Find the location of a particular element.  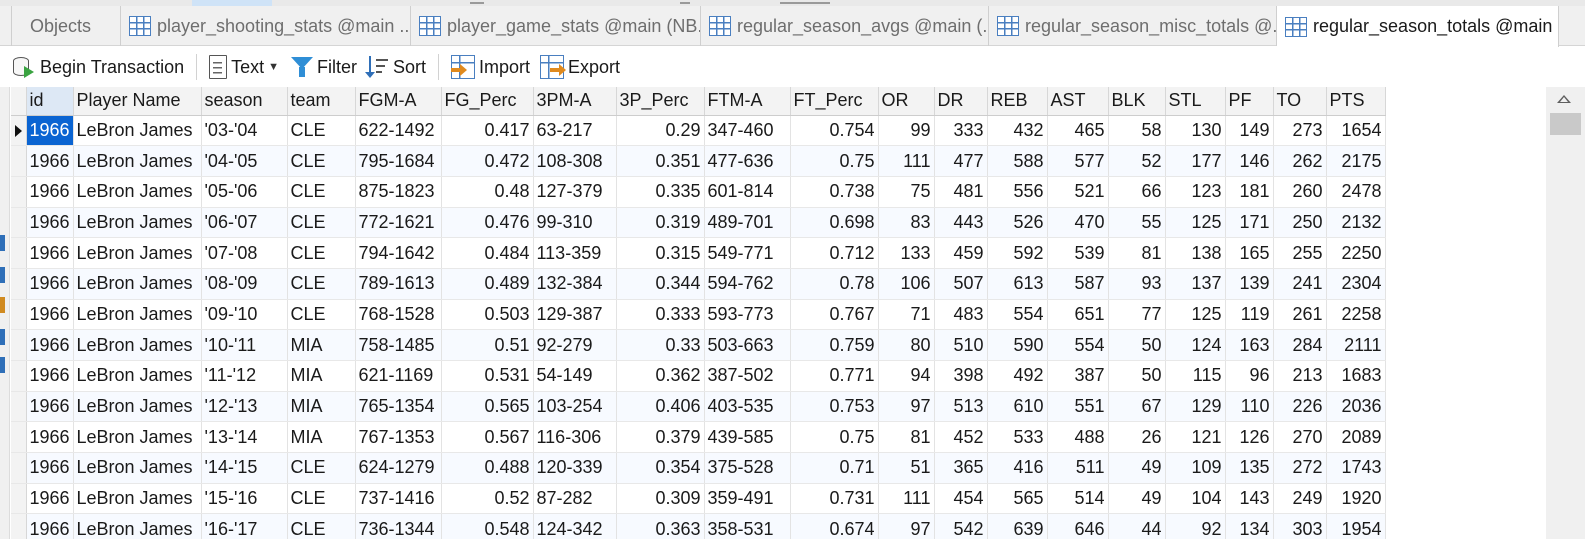

table-cell: 613 is located at coordinates (1017, 284).